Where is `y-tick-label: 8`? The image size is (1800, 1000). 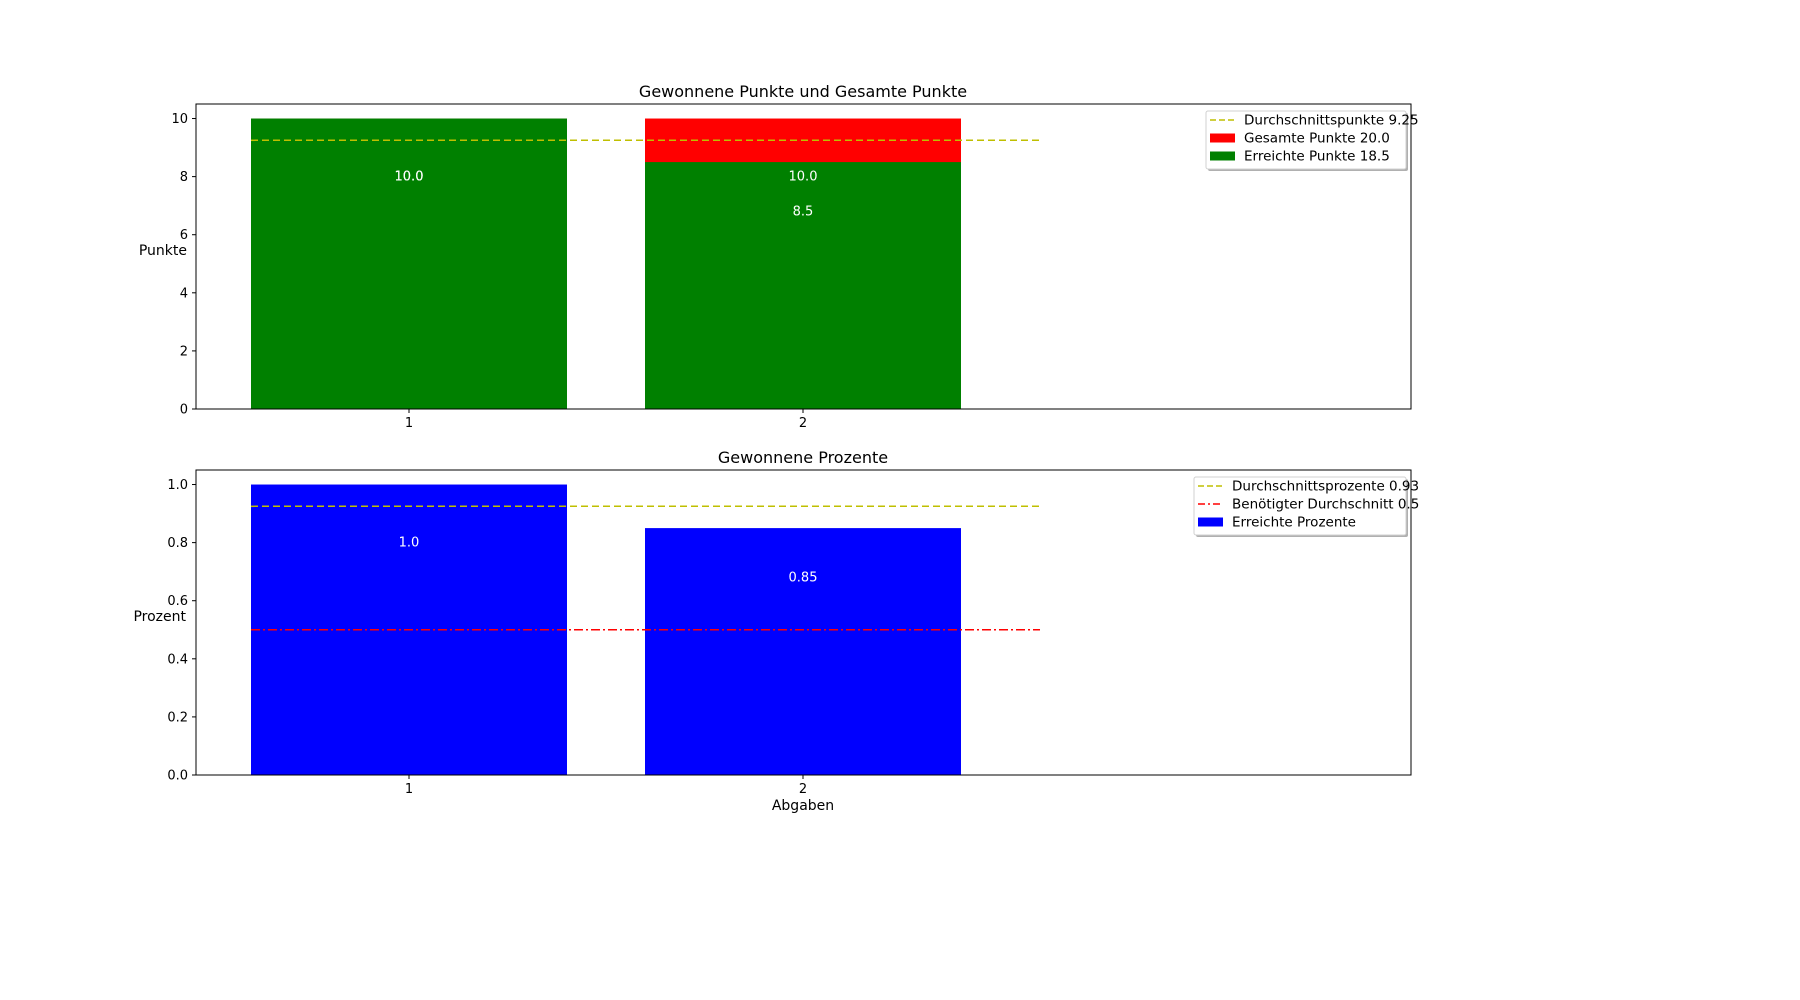
y-tick-label: 8 is located at coordinates (184, 177).